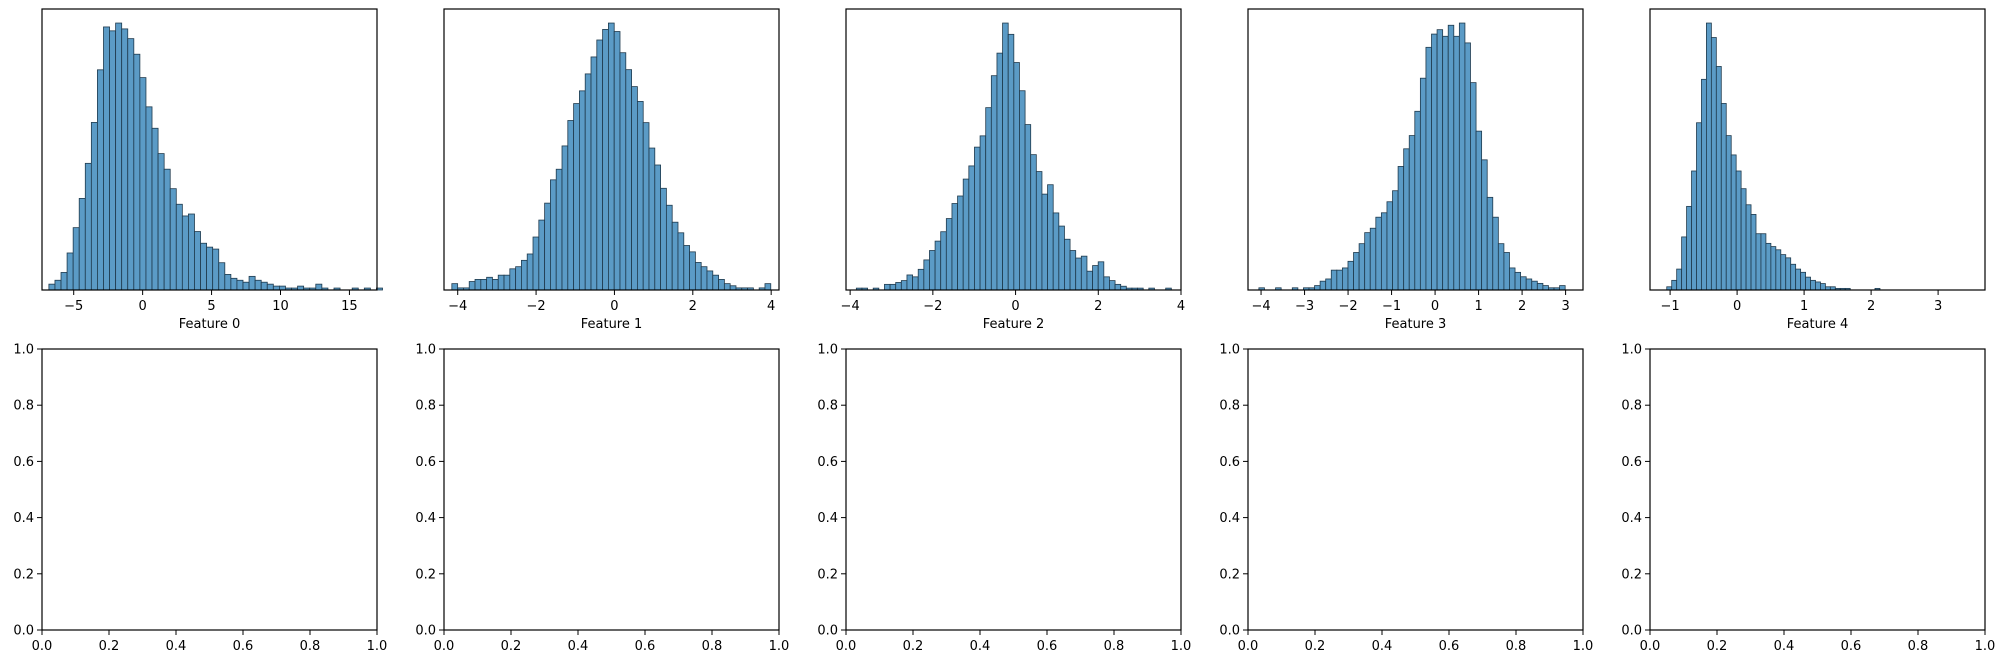 The image size is (2000, 659). Describe the element at coordinates (1406, 499) in the screenshot. I see `subplot-8: 0.0 0.2 0.4 0.6 0.8 1.0 0.0 0.2 0.4 0.6 0.8 1.0` at that location.